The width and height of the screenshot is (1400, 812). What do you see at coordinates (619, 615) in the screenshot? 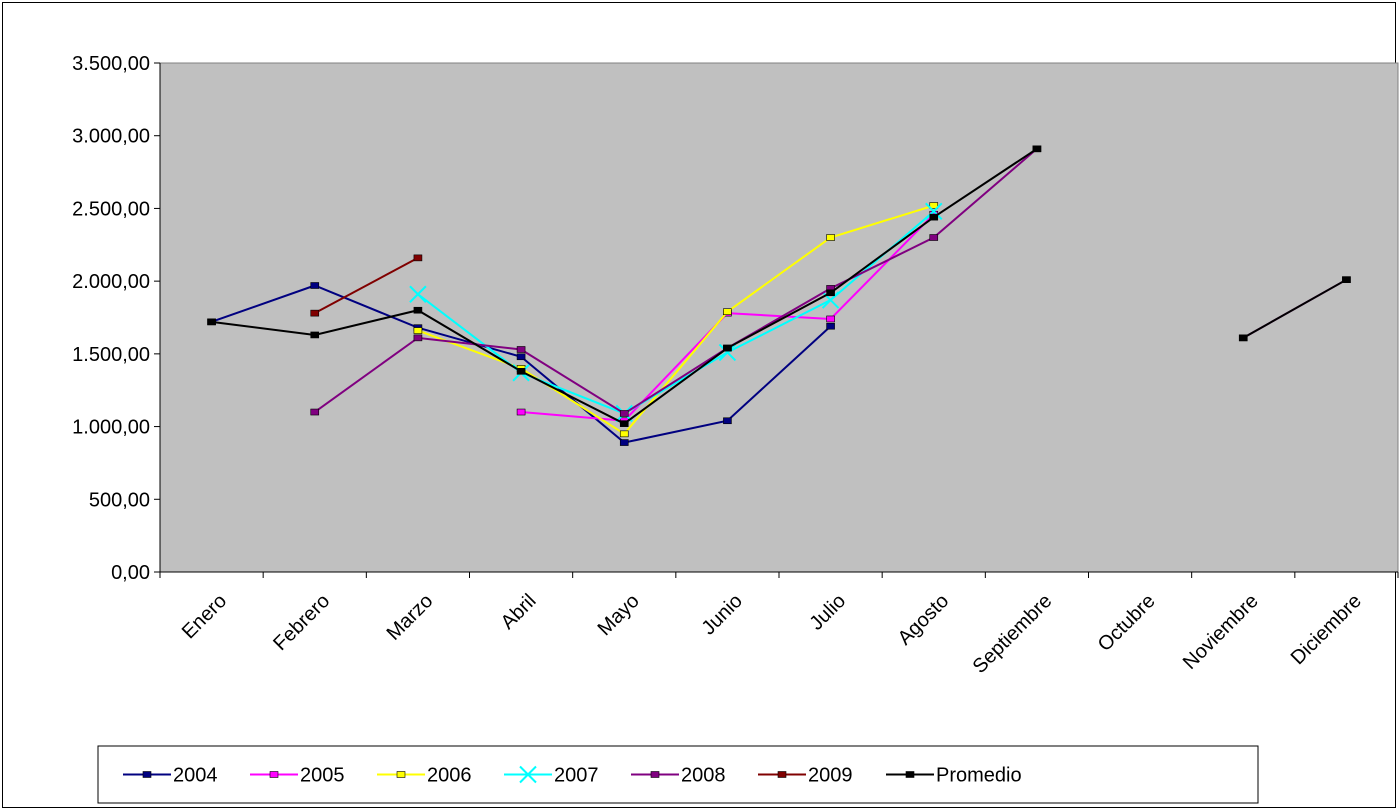
I see `x-tick-label: Mayo` at bounding box center [619, 615].